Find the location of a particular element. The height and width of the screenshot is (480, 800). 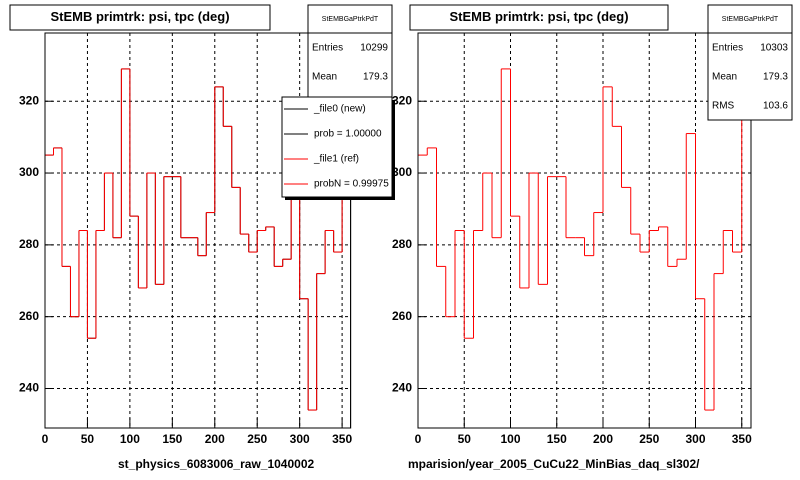

legend-note: probN = 0.99975 is located at coordinates (351, 184).